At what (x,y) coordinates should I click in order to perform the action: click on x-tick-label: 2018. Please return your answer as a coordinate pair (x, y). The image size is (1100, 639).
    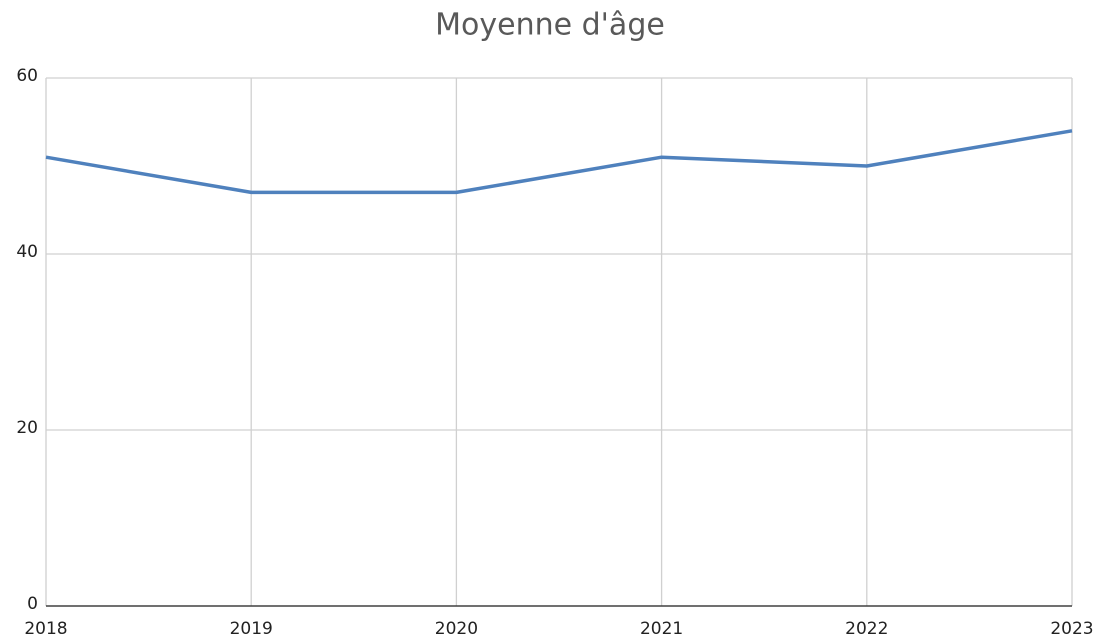
    Looking at the image, I should click on (45, 629).